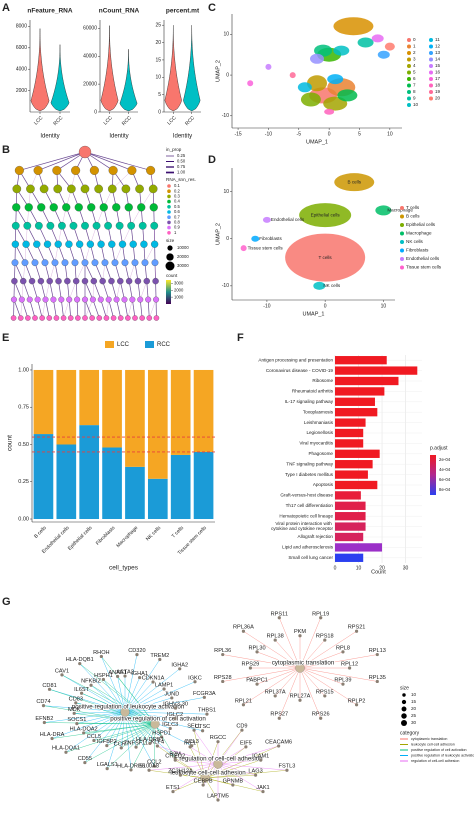  Describe the element at coordinates (175, 754) in the screenshot. I see `gene-label: B2M` at that location.